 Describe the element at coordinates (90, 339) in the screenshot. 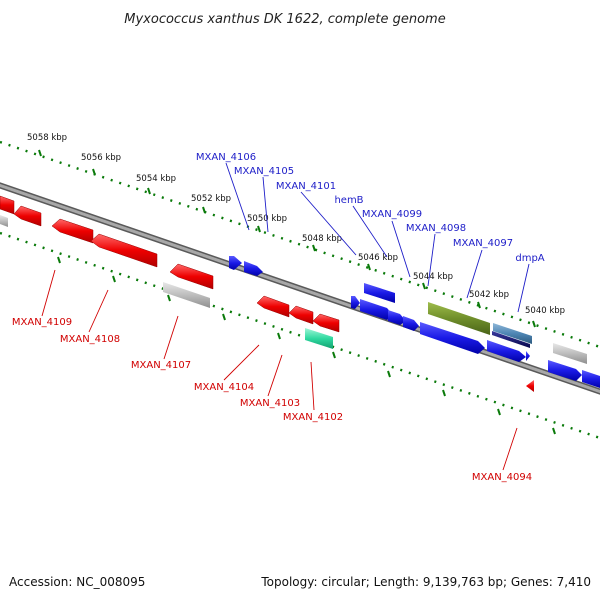

I see `gene-label: MXAN_4108` at that location.